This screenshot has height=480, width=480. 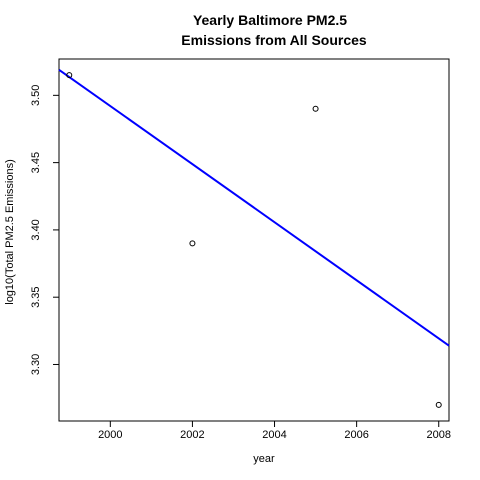 What do you see at coordinates (110, 435) in the screenshot?
I see `x-tick-label: 2000` at bounding box center [110, 435].